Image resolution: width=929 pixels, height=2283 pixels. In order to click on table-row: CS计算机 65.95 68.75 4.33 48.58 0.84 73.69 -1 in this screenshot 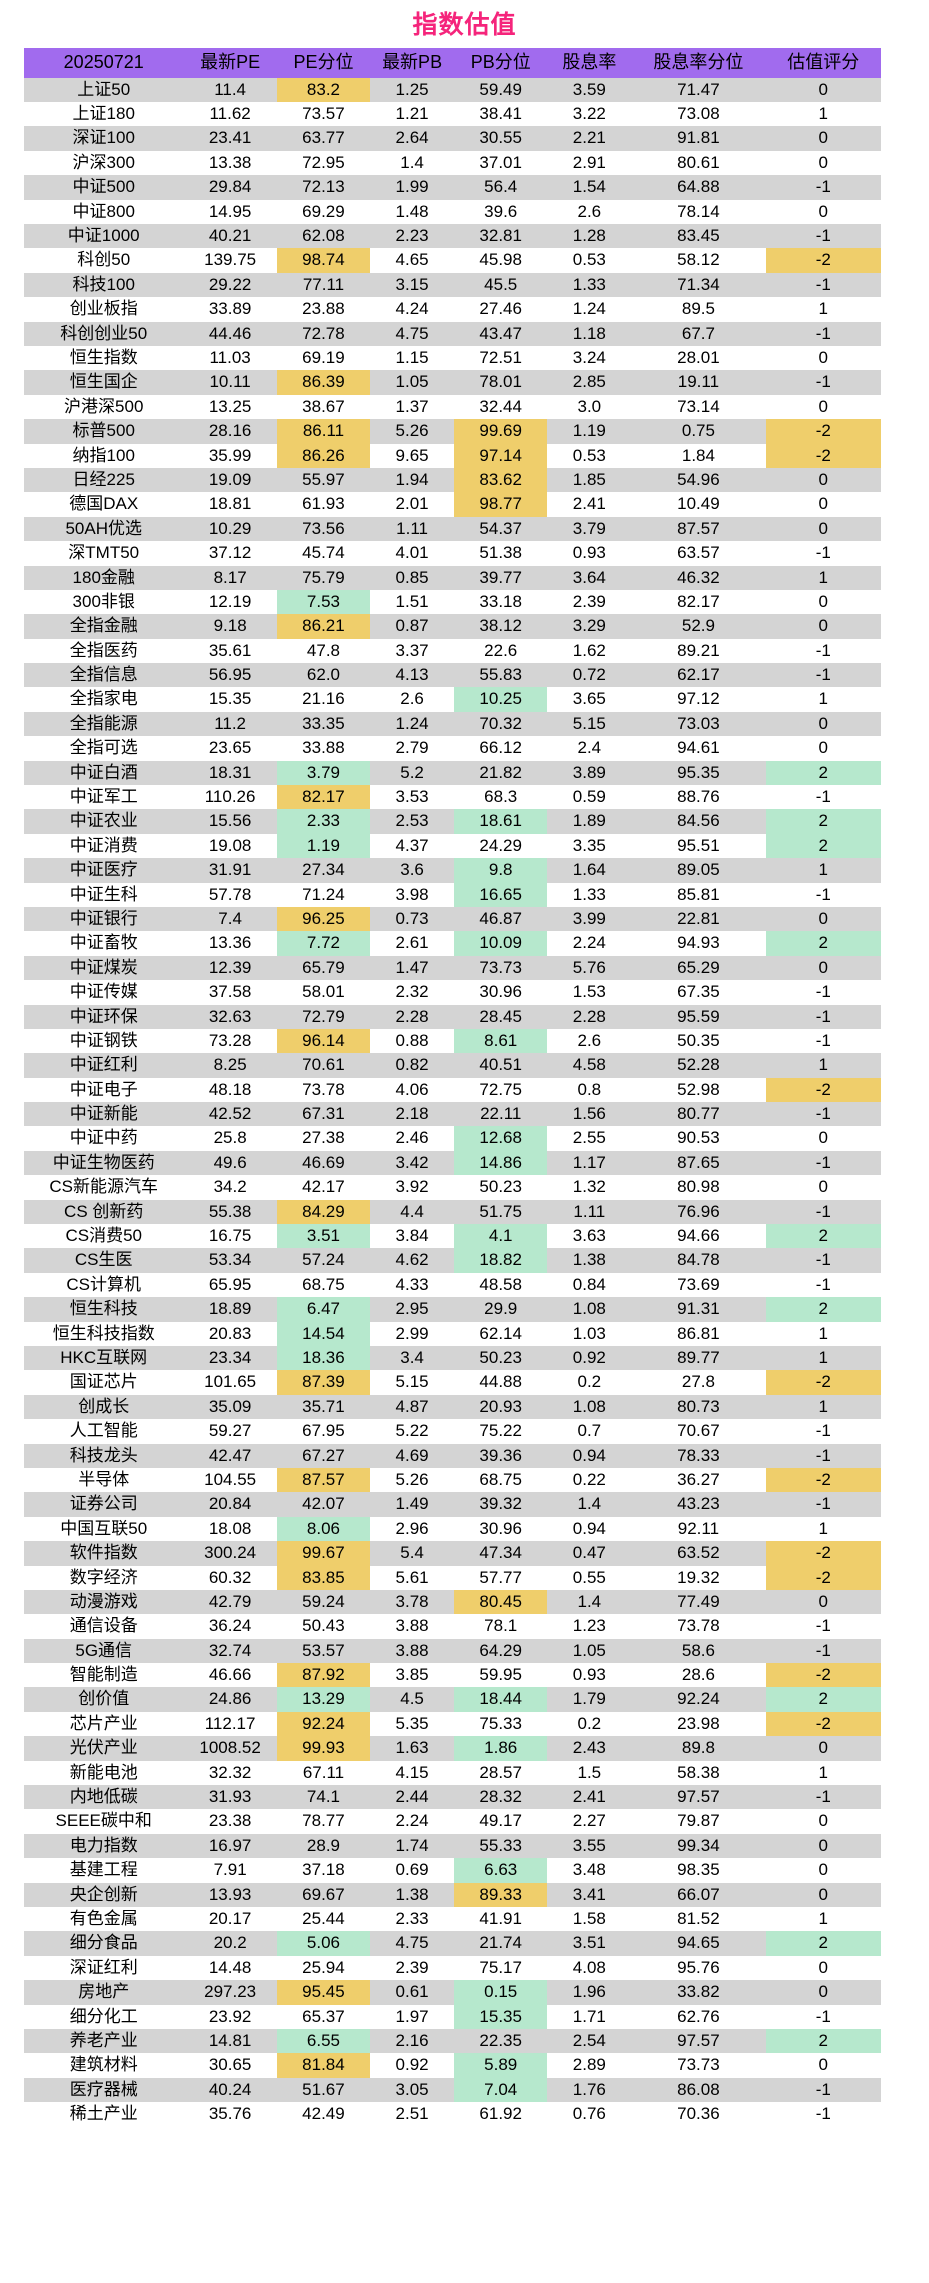, I will do `click(452, 1285)`.